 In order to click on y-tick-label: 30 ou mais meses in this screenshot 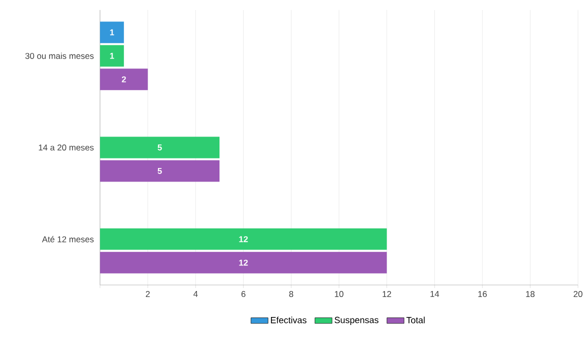, I will do `click(59, 55)`.